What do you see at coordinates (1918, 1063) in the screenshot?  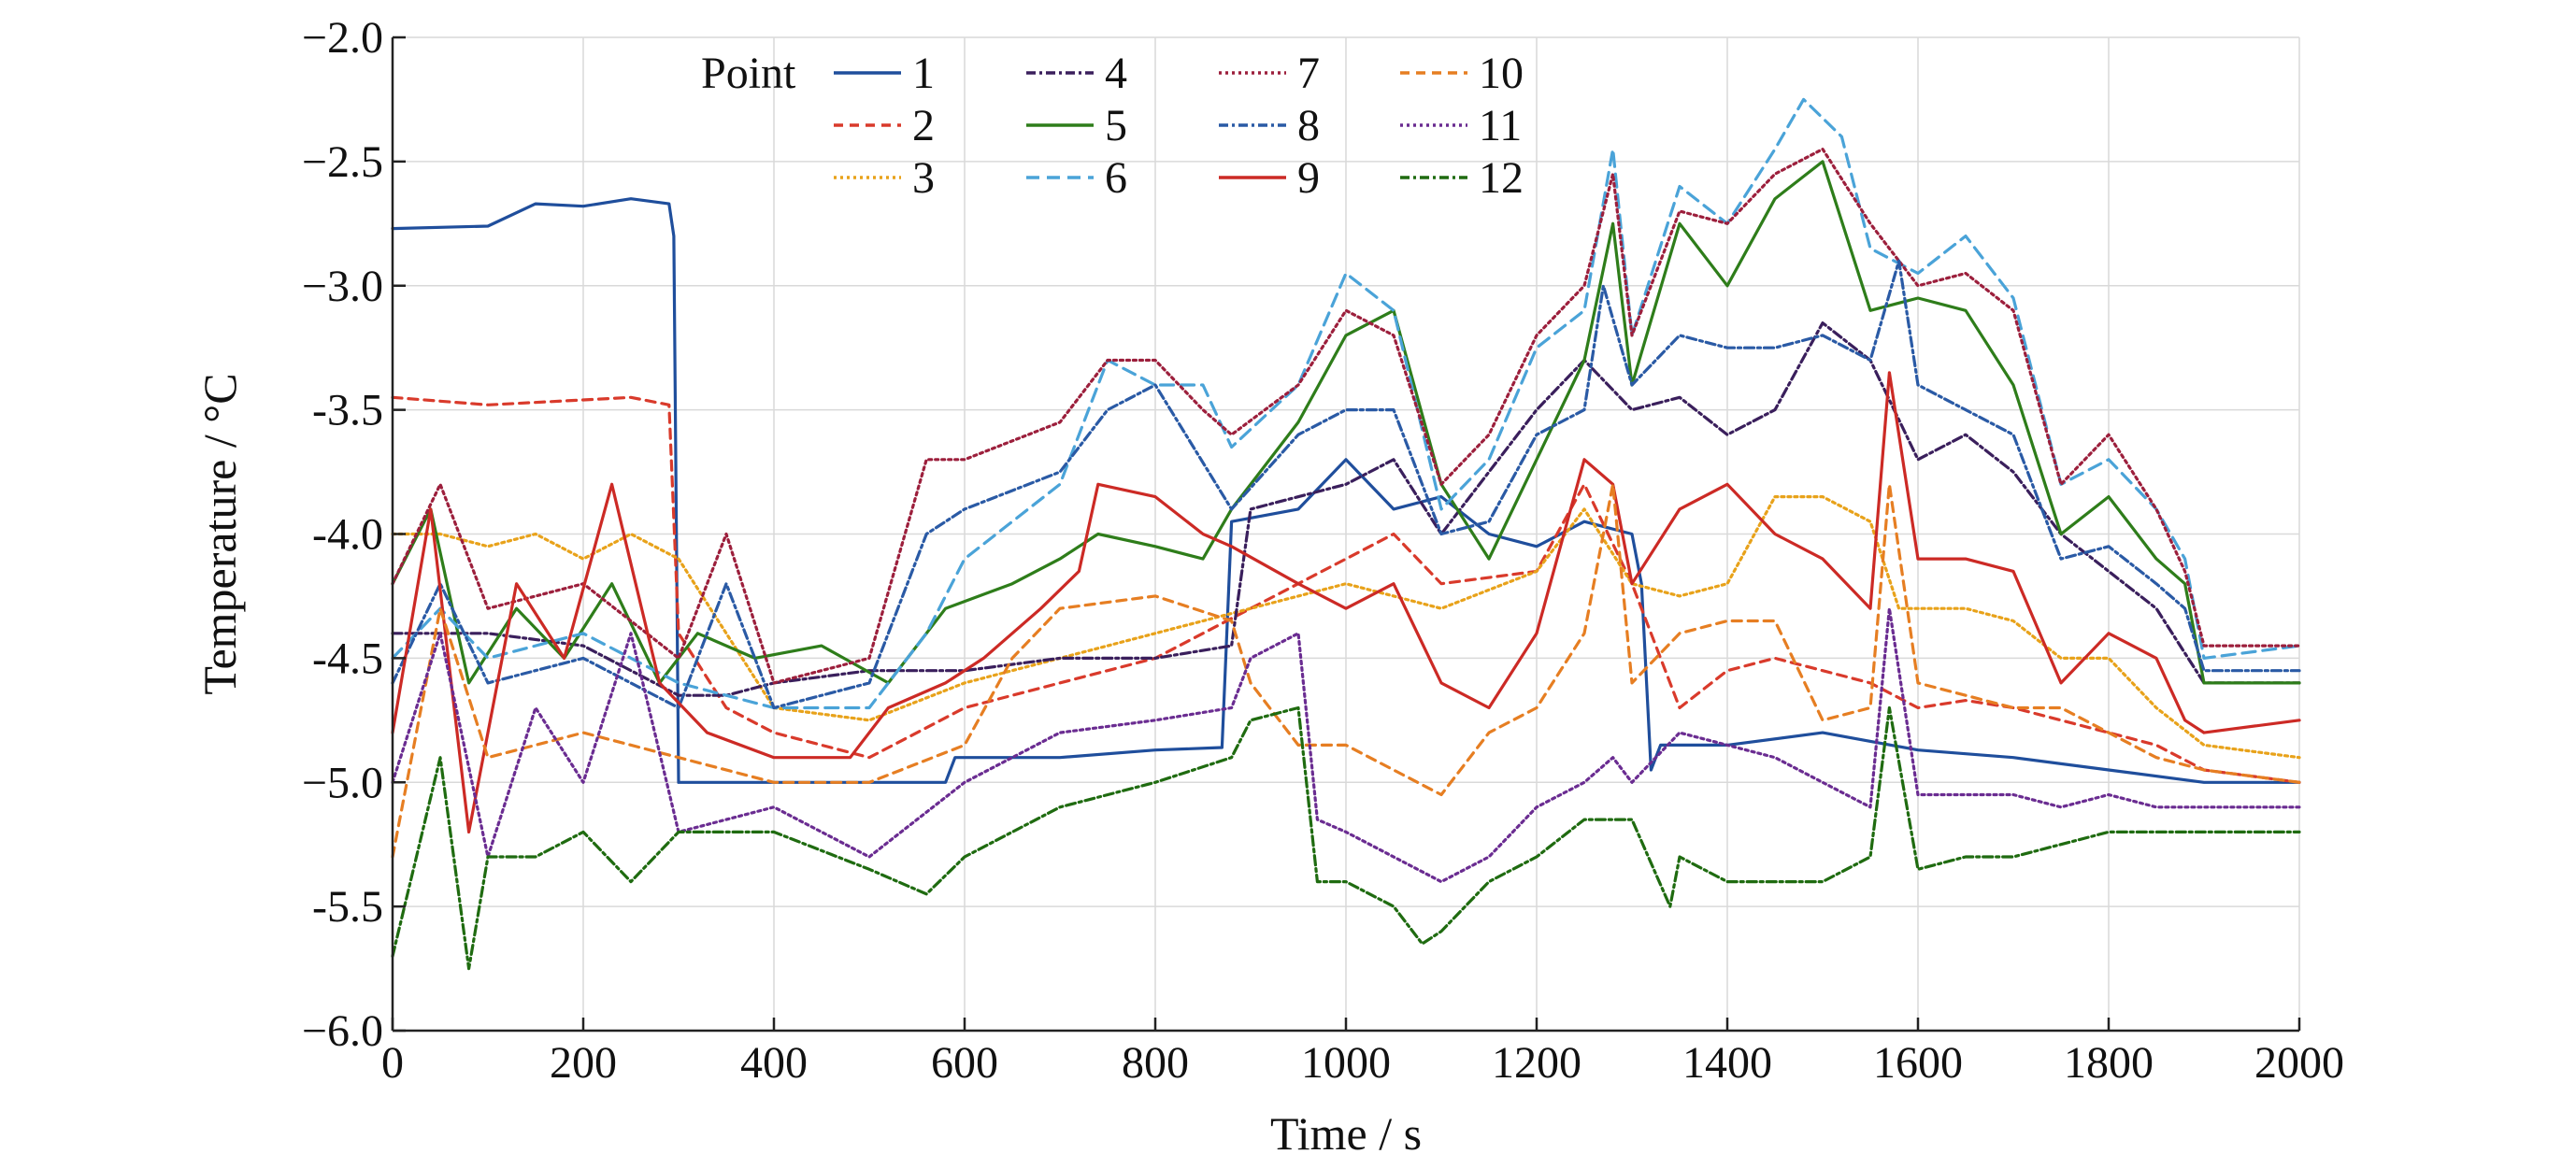 I see `x-tick-label: 1600` at bounding box center [1918, 1063].